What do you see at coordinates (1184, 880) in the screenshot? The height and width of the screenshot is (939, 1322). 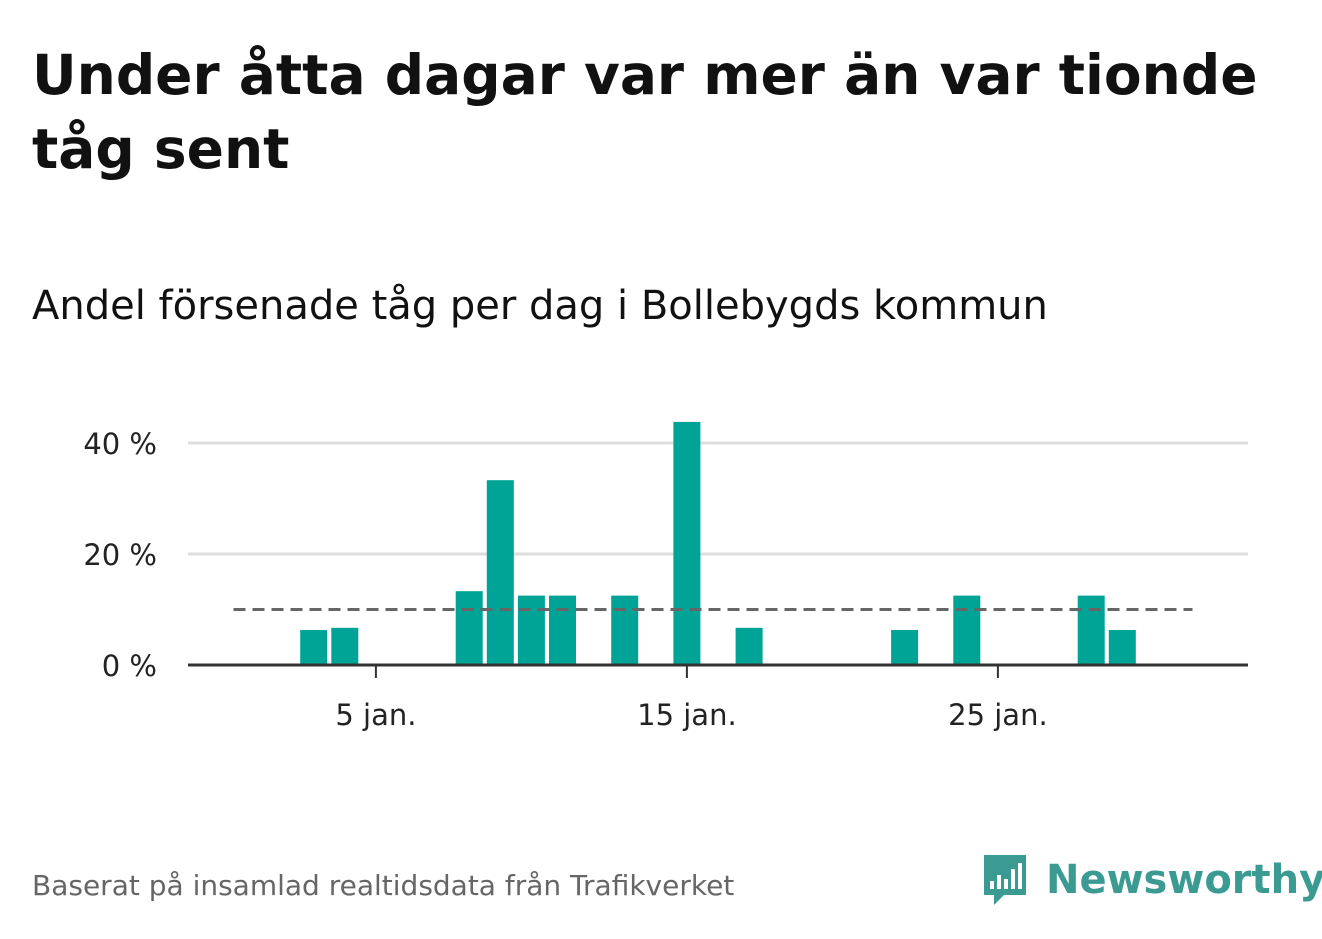 I see `brand-name: Newsworthy` at bounding box center [1184, 880].